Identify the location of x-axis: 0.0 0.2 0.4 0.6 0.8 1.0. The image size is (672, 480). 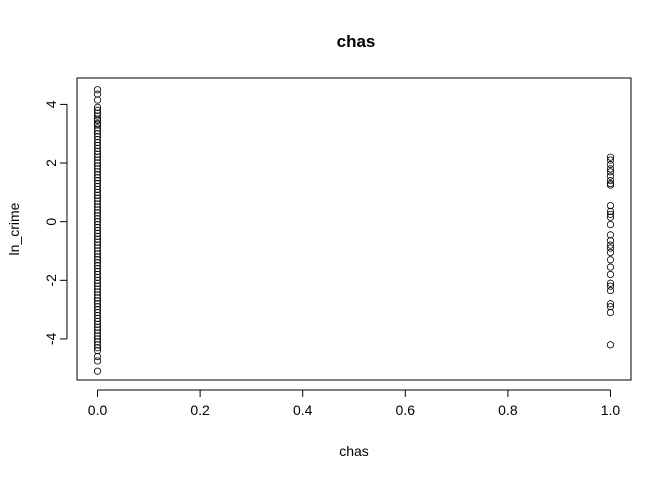
(354, 403).